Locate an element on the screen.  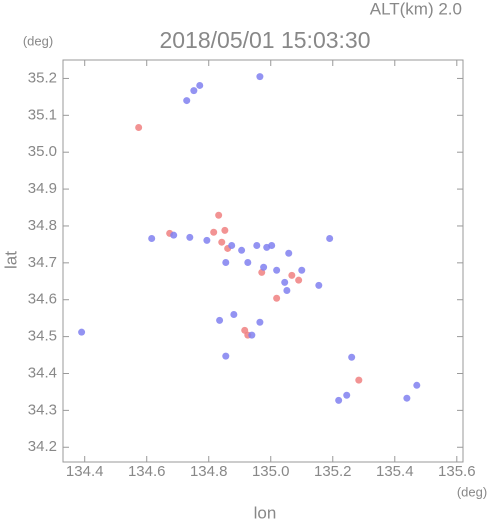
x-tick-label: 135.6 is located at coordinates (457, 471).